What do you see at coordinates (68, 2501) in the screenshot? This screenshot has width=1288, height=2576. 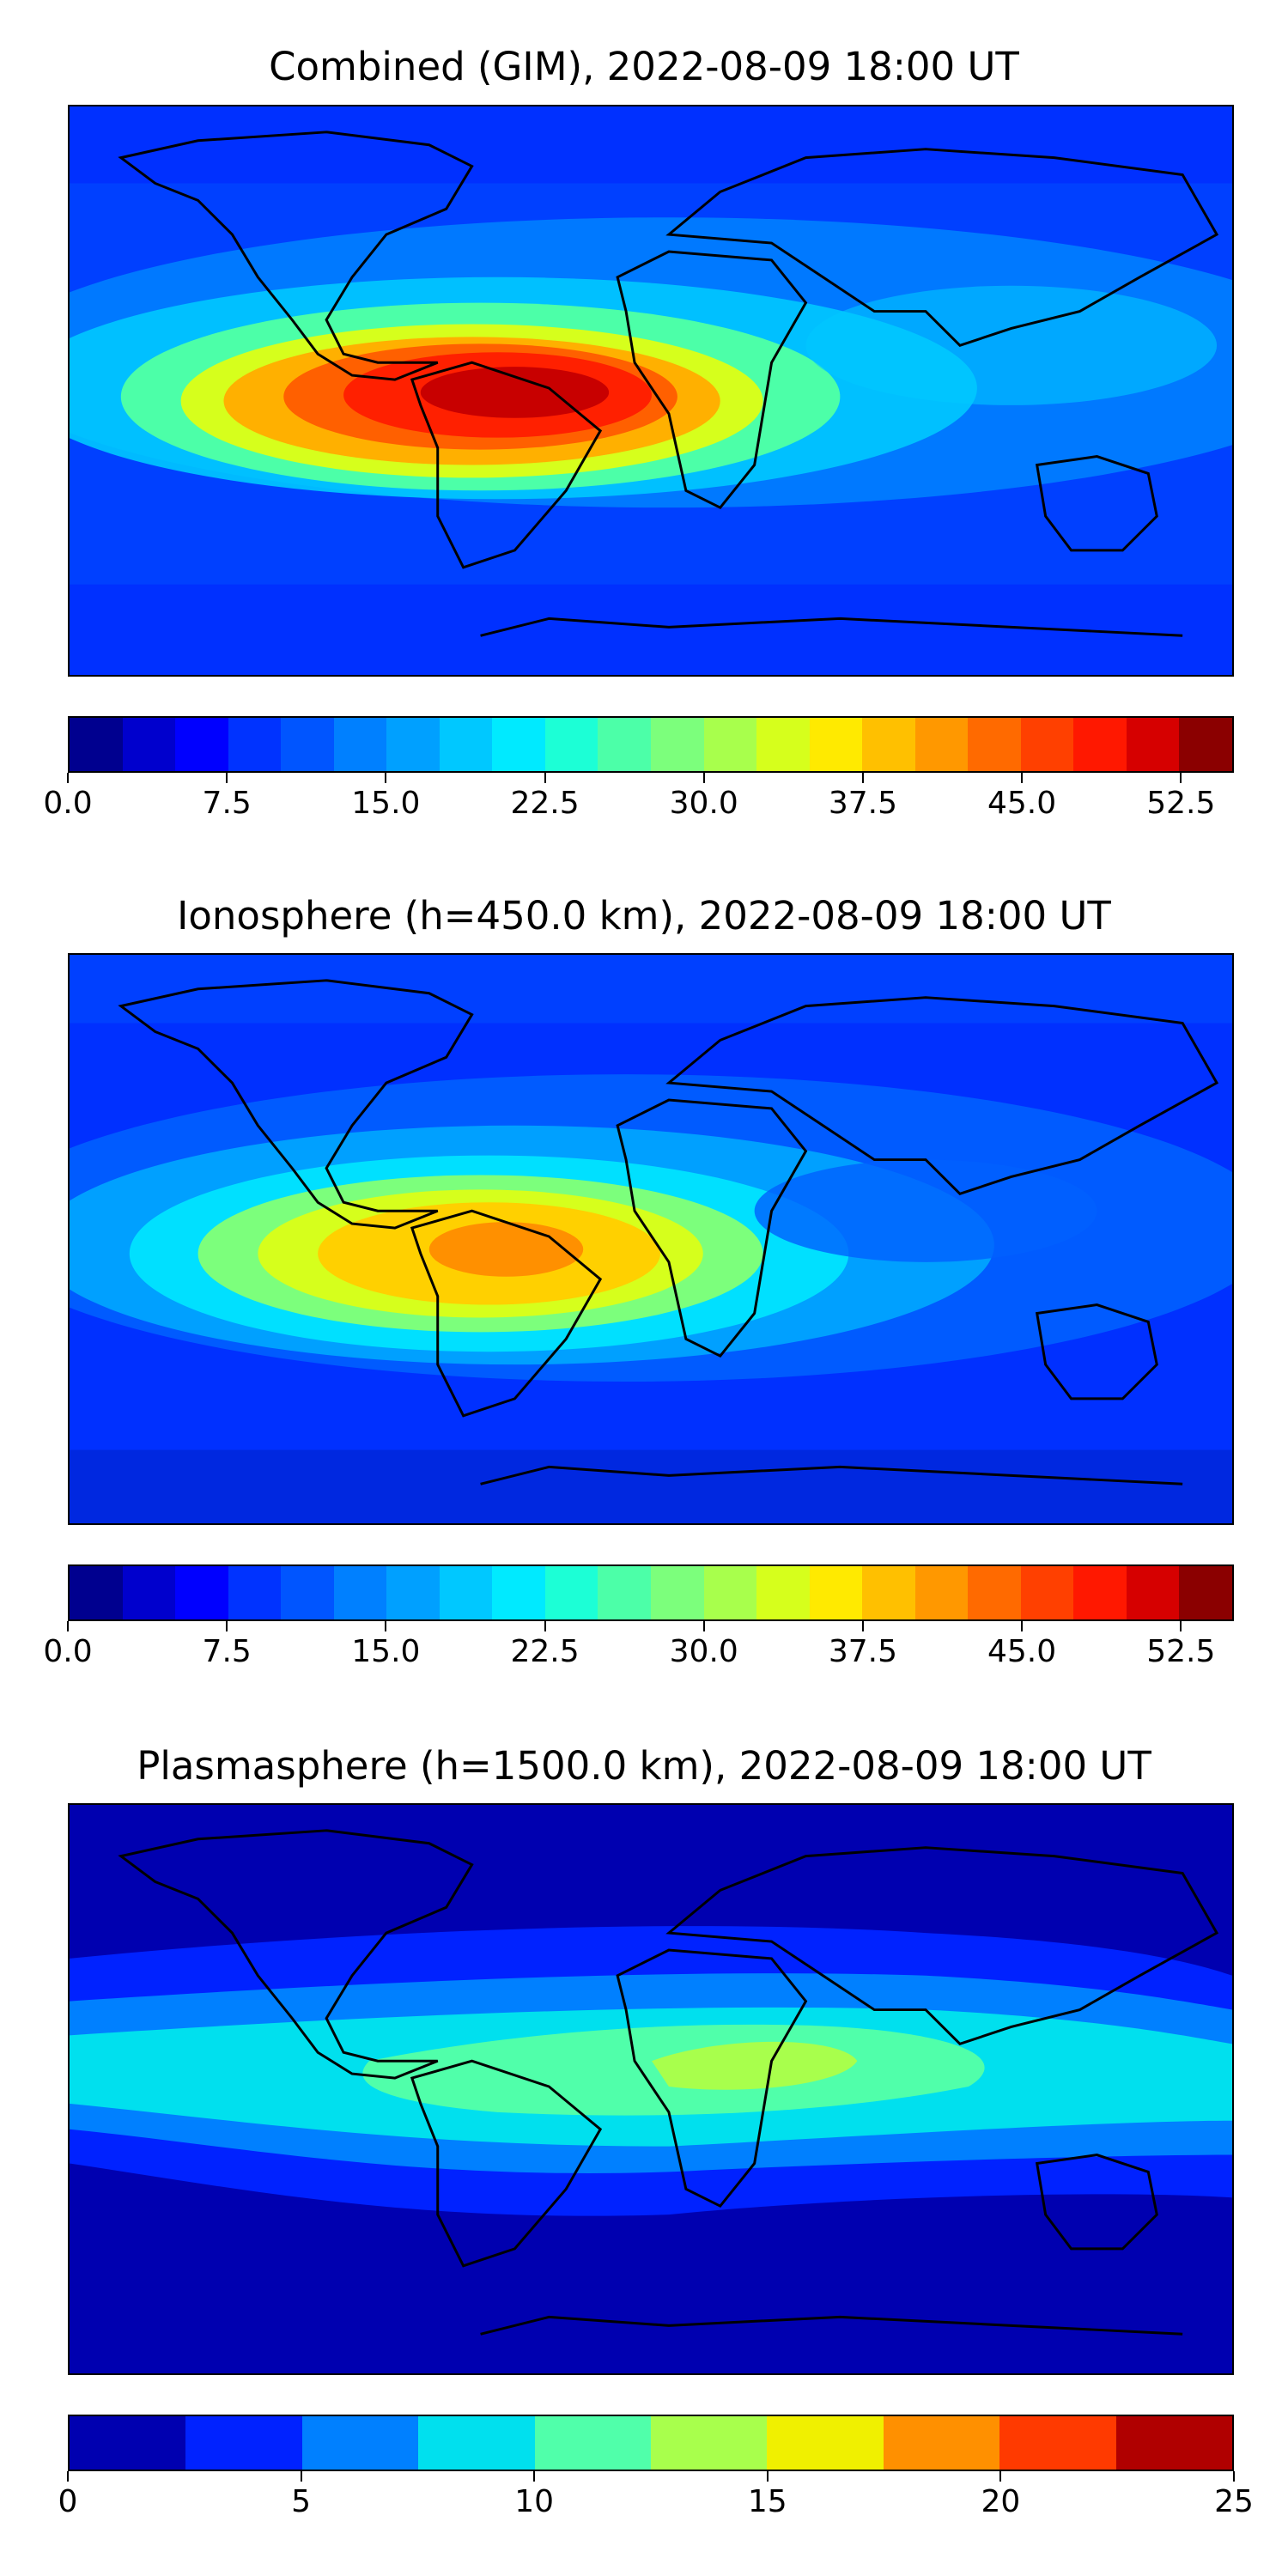 I see `colorbar-tick-label: 0` at bounding box center [68, 2501].